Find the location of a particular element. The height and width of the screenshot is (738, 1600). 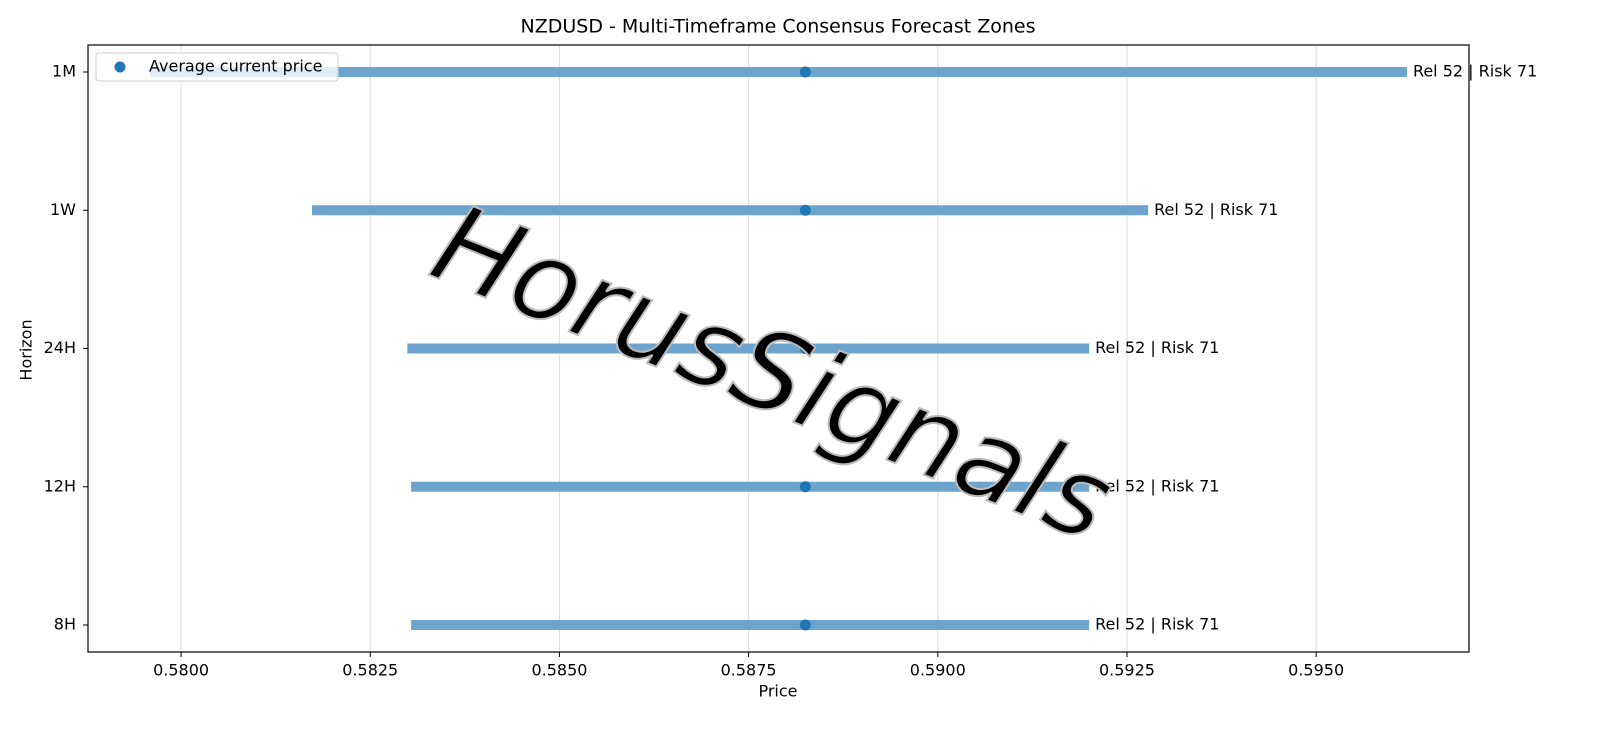

y-tick-label: 12H is located at coordinates (60, 485).